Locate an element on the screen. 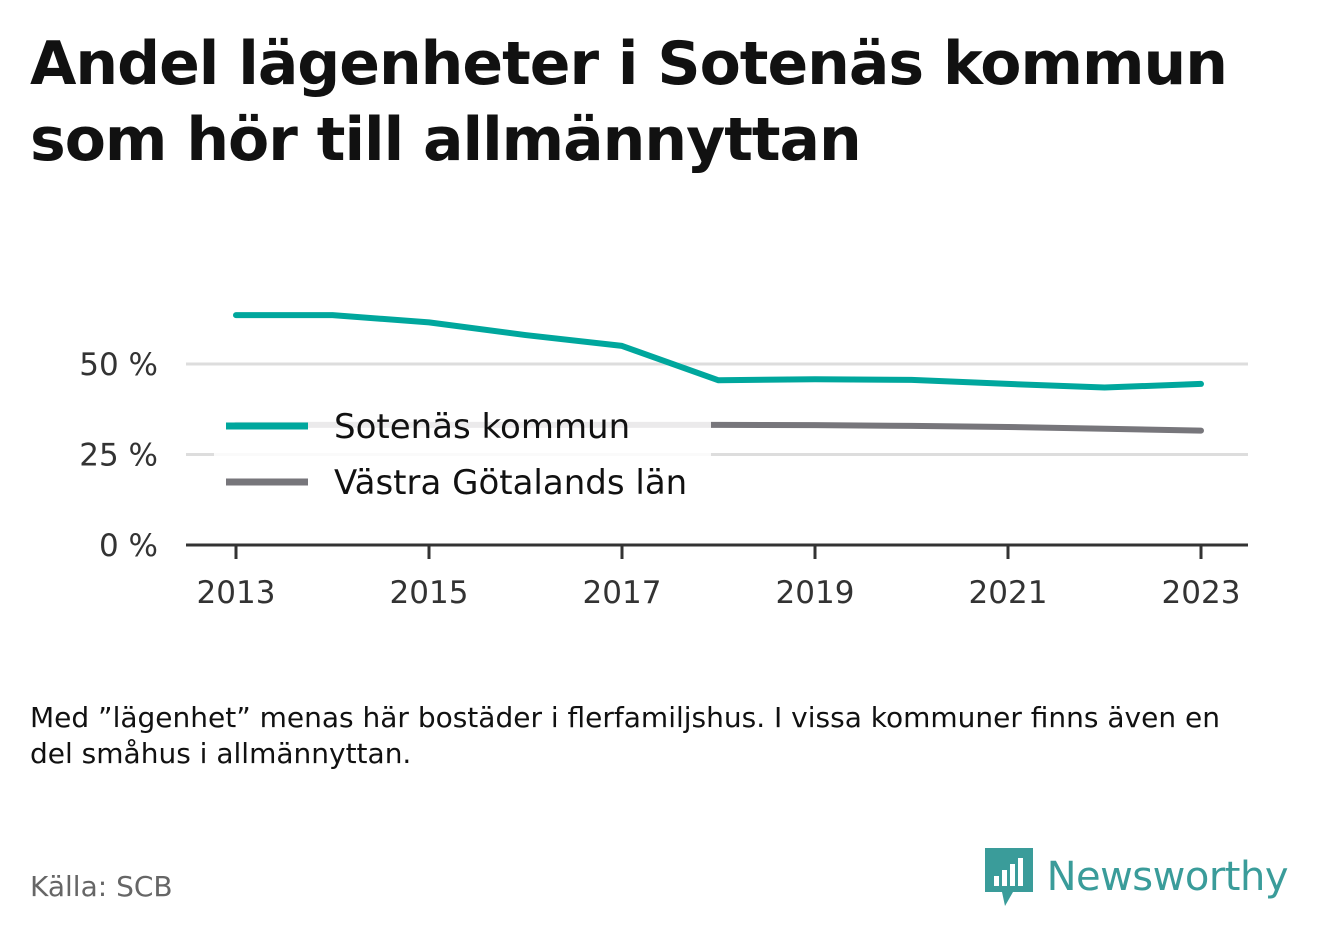 The width and height of the screenshot is (1322, 939). legend-background is located at coordinates (462, 455).